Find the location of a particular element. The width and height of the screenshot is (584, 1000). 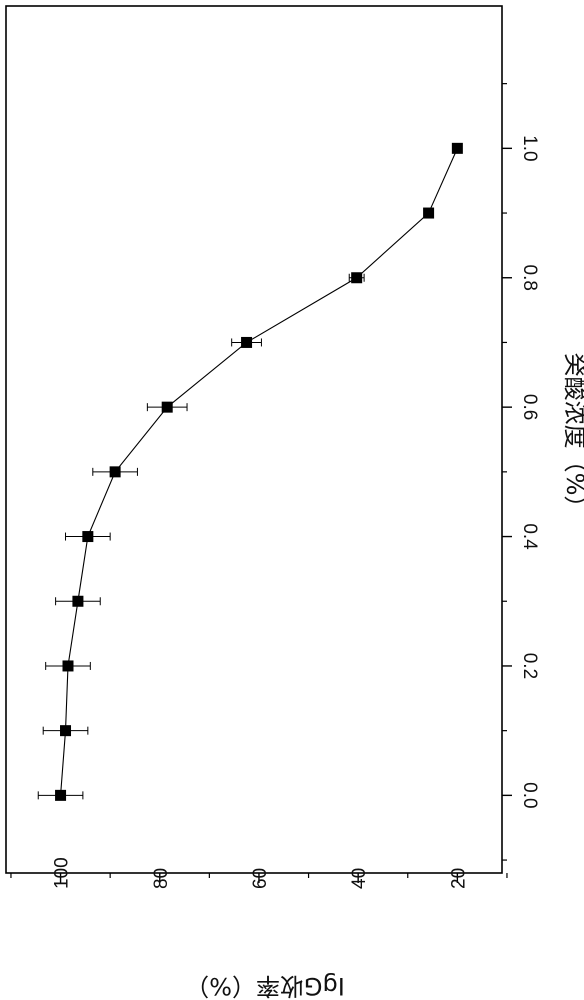

y-axis-title: IgG收率（%） is located at coordinates (265, 986).